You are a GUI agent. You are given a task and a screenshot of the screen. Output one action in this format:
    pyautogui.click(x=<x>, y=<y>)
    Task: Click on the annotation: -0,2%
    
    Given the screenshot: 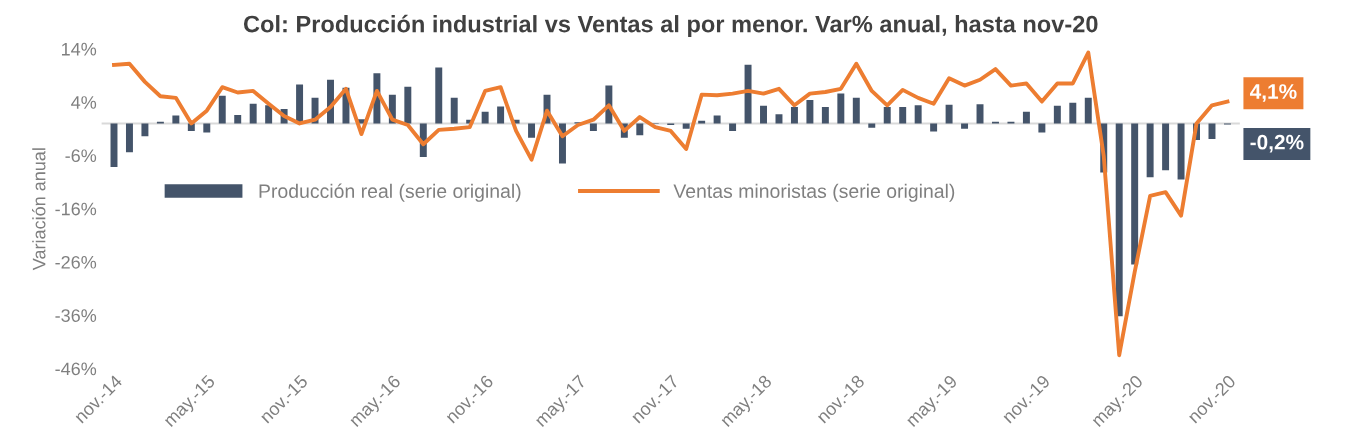 What is the action you would take?
    pyautogui.click(x=1277, y=143)
    